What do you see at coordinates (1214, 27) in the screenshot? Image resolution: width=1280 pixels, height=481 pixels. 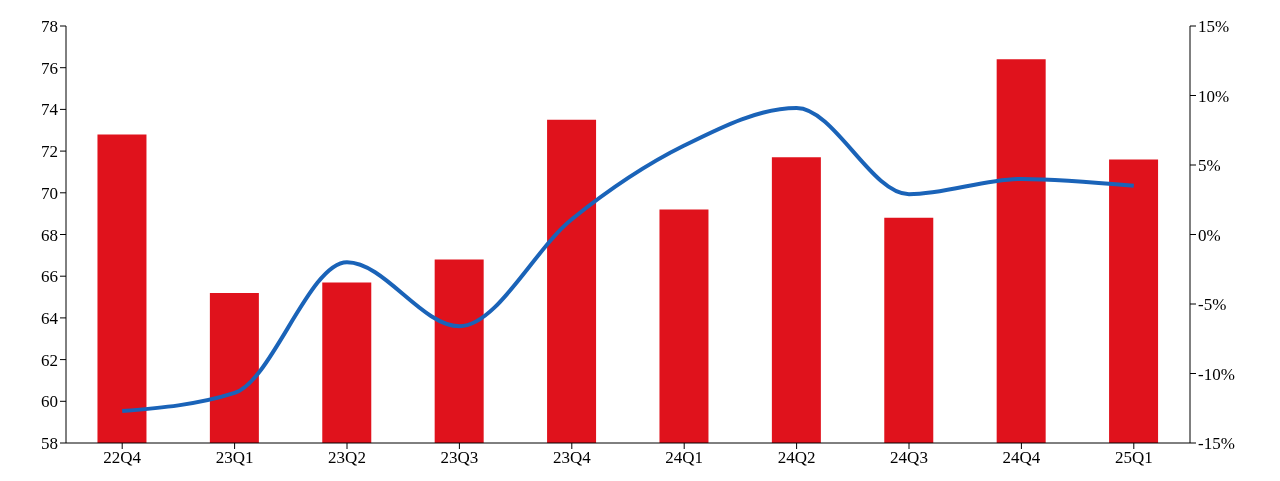 I see `y2-tick-label: 15%` at bounding box center [1214, 27].